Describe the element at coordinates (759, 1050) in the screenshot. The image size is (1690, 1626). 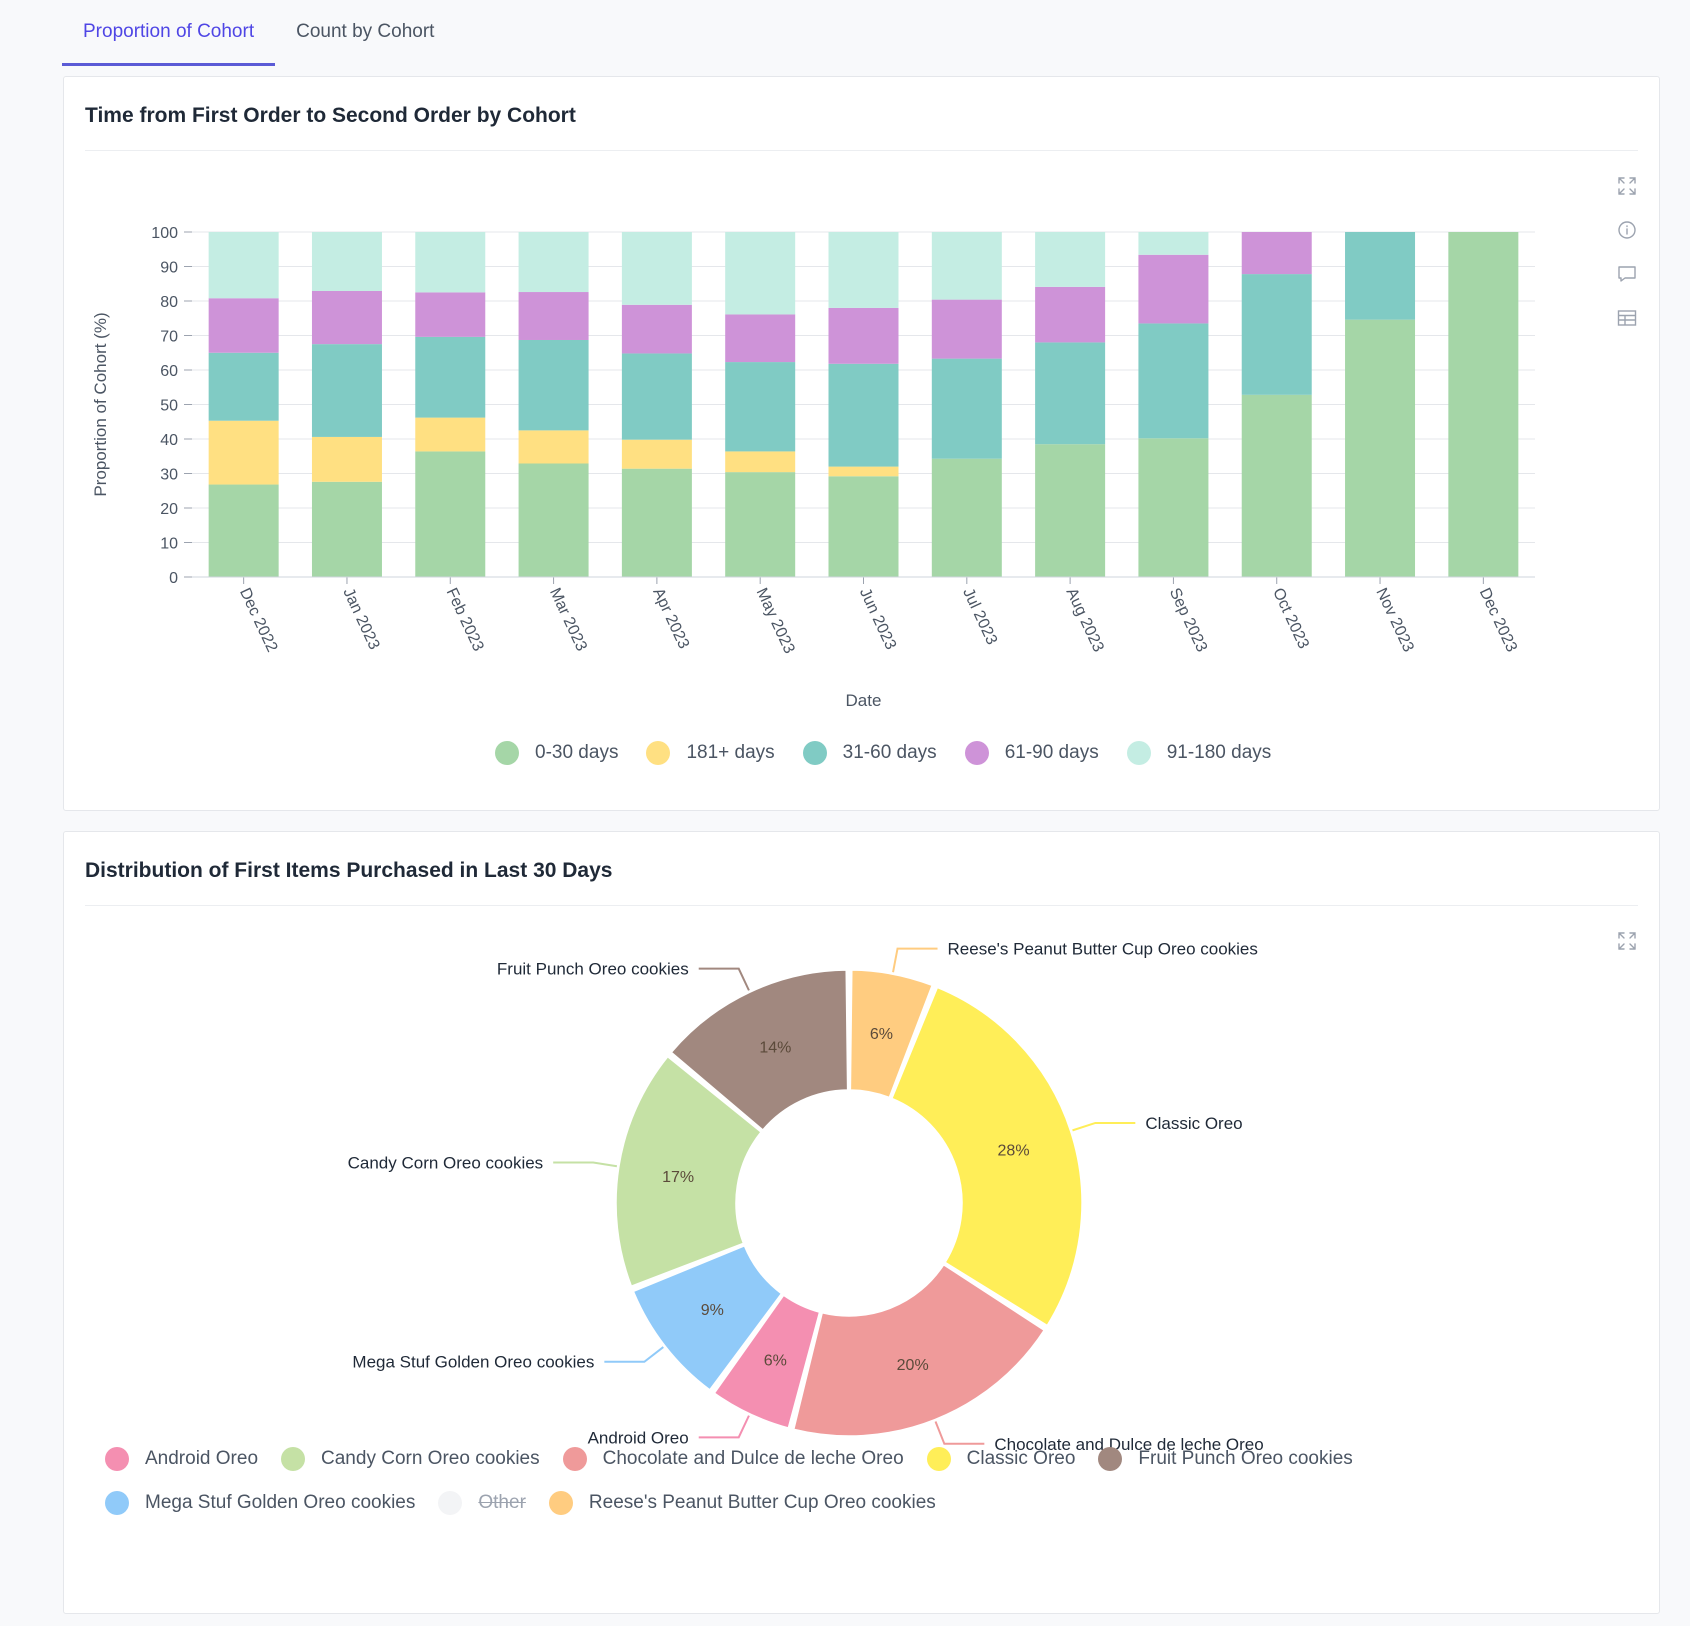
I see `donut-slice-fruit-punch-oreo-cookies` at that location.